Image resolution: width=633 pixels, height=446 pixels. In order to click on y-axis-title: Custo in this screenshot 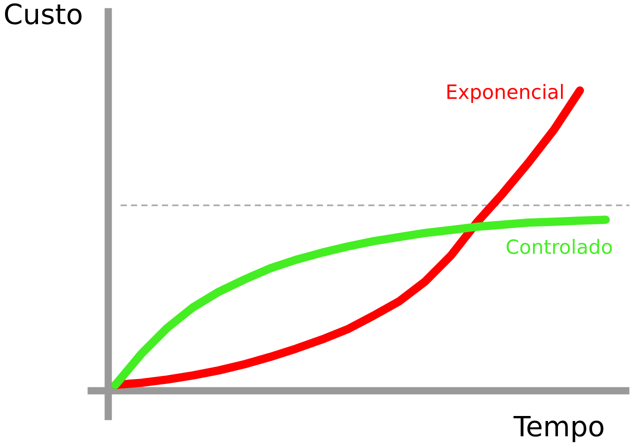, I will do `click(43, 14)`.